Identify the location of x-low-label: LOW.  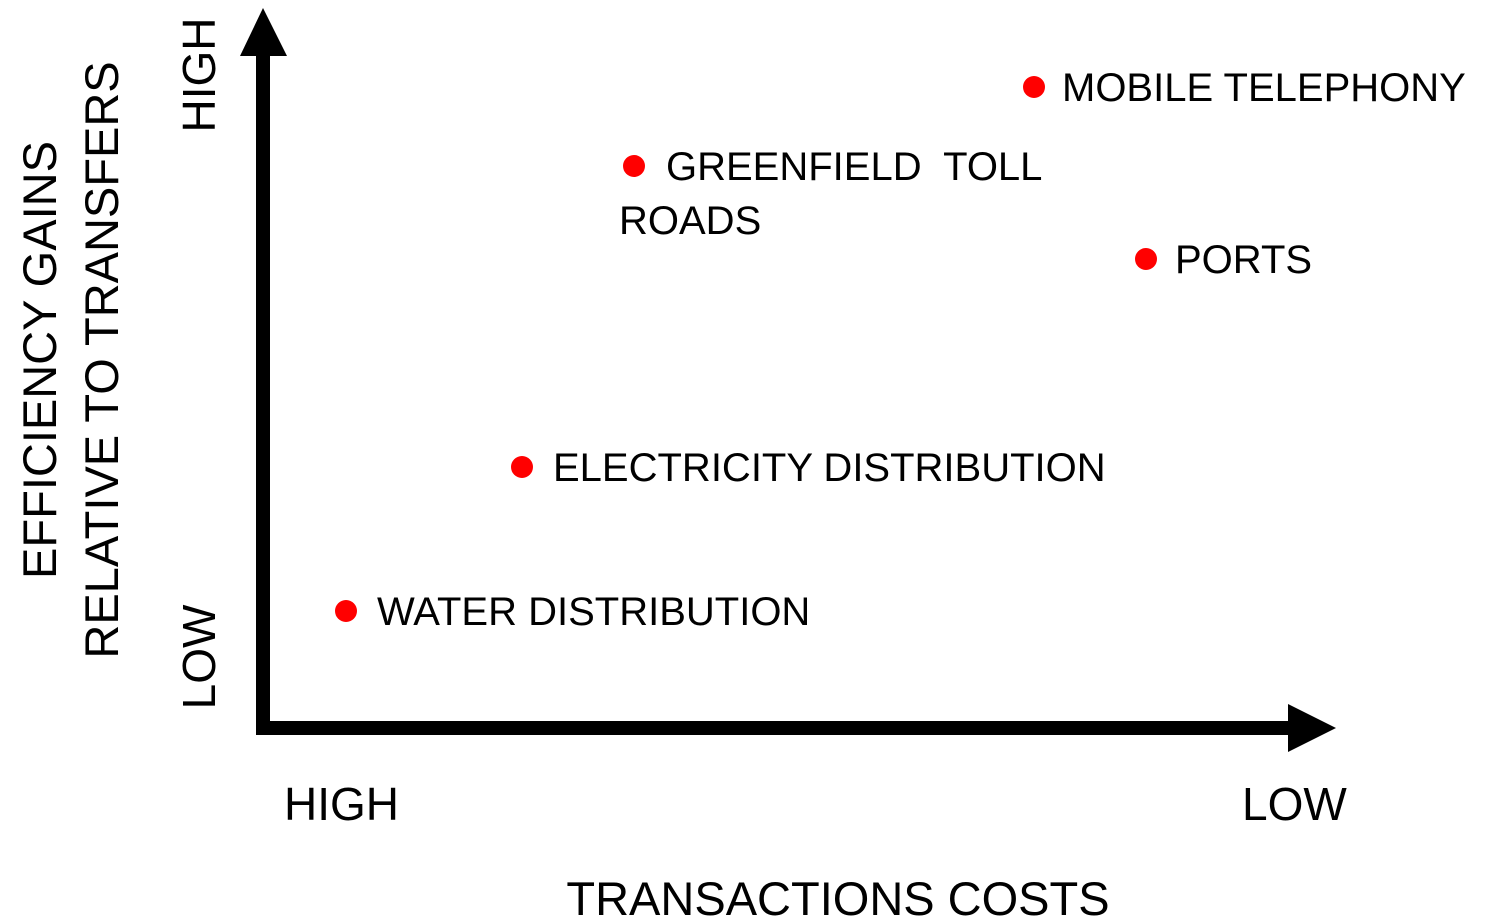
(1294, 804).